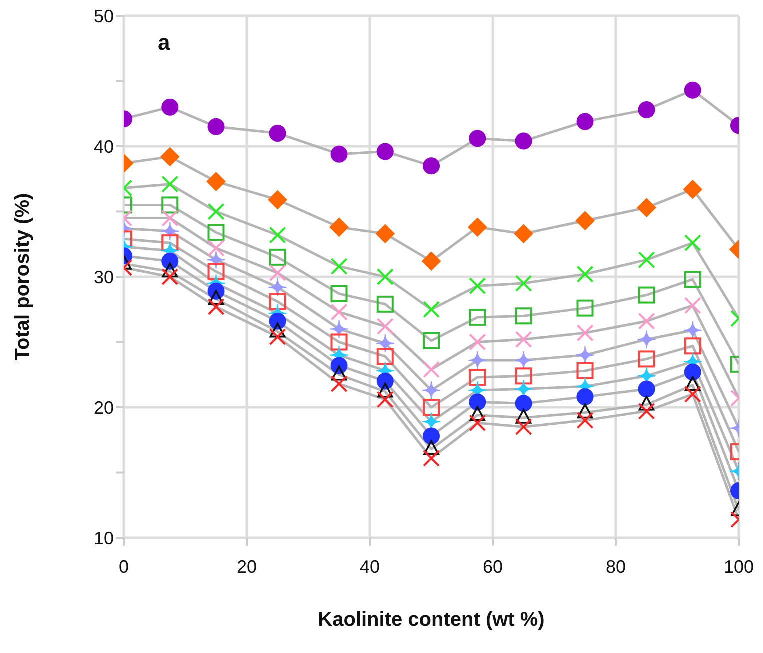 The width and height of the screenshot is (763, 653). Describe the element at coordinates (739, 566) in the screenshot. I see `x-tick-label: 100` at that location.